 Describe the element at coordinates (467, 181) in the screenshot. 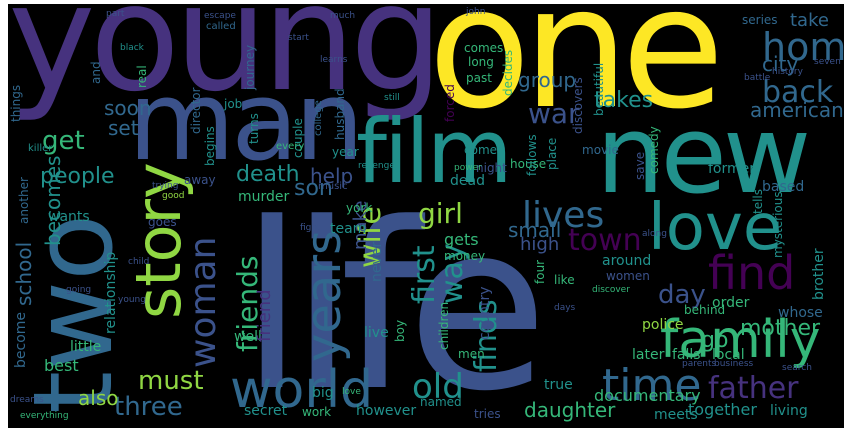

I see `word-dead: dead` at that location.